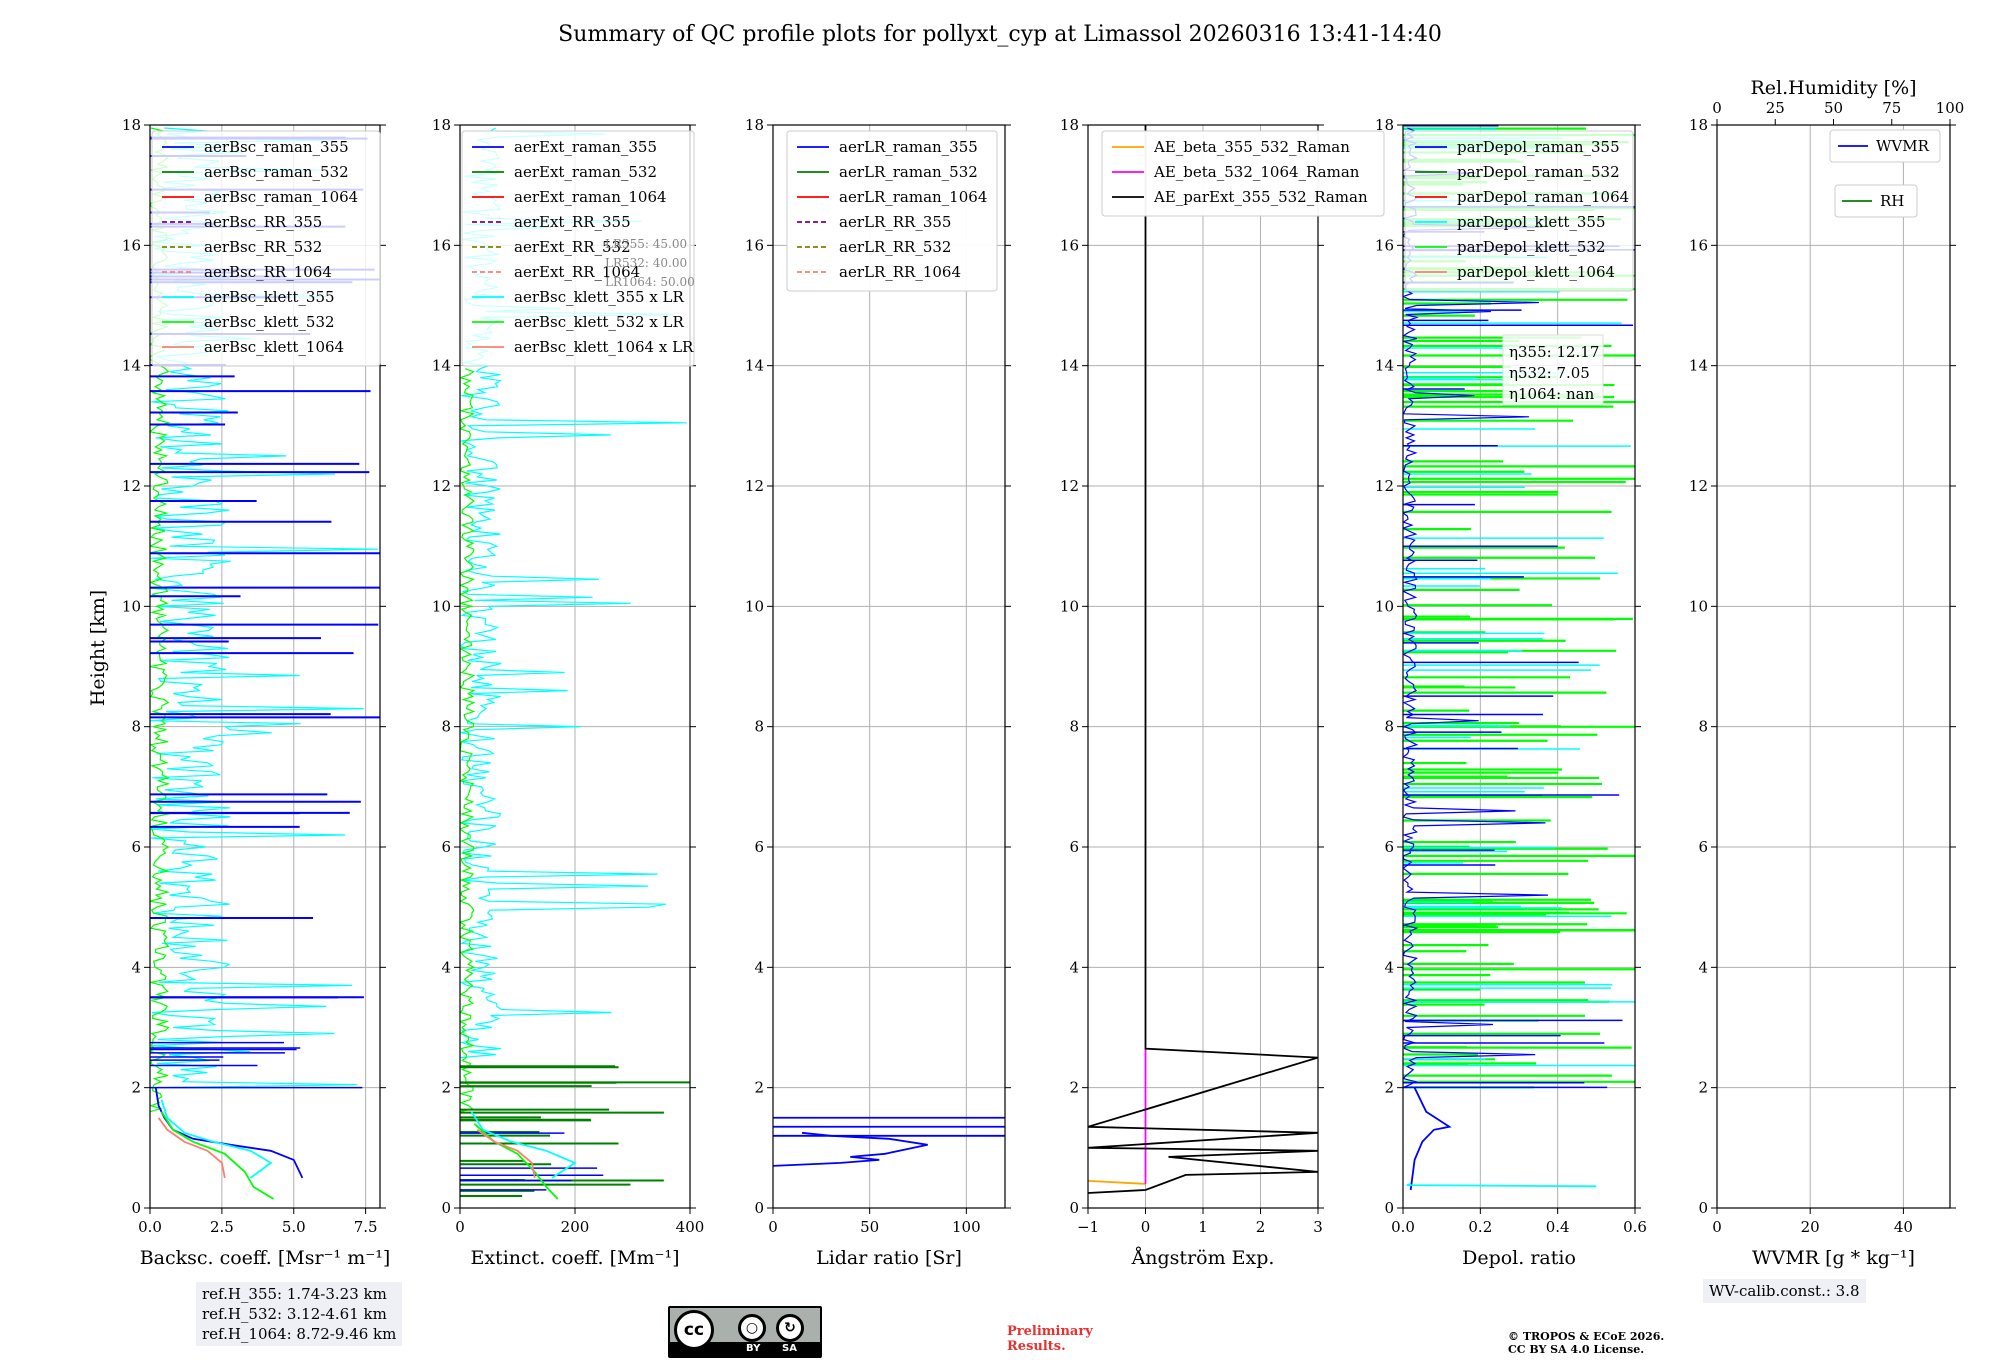 The height and width of the screenshot is (1360, 2000). What do you see at coordinates (745, 1332) in the screenshot?
I see `cc-license-badge: cc ○ ↻ BY SA` at bounding box center [745, 1332].